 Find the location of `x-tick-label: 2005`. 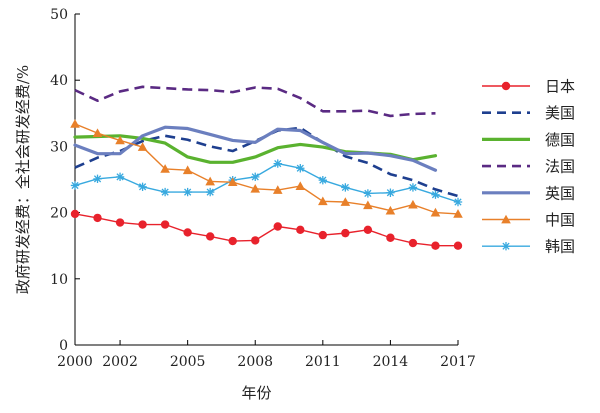

x-tick-label: 2005 is located at coordinates (188, 362).